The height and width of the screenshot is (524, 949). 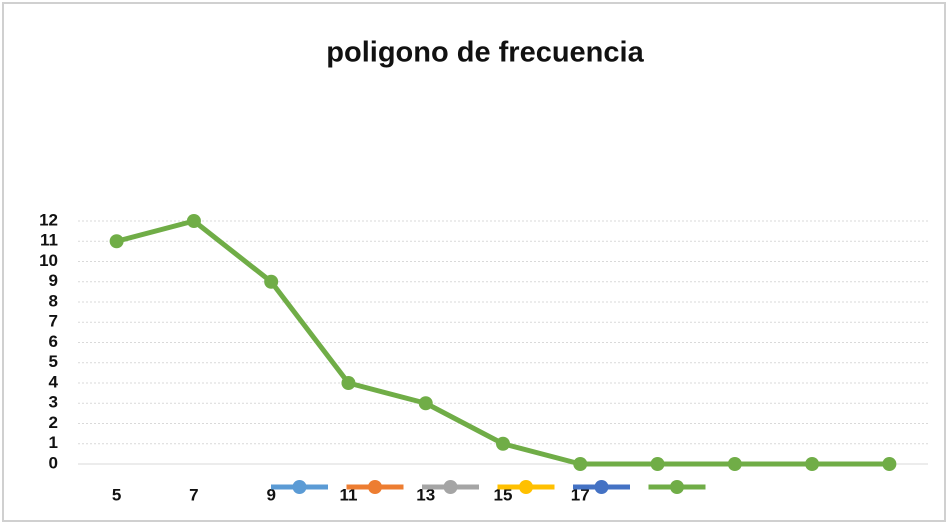 What do you see at coordinates (48, 260) in the screenshot?
I see `y-tick-label: 10` at bounding box center [48, 260].